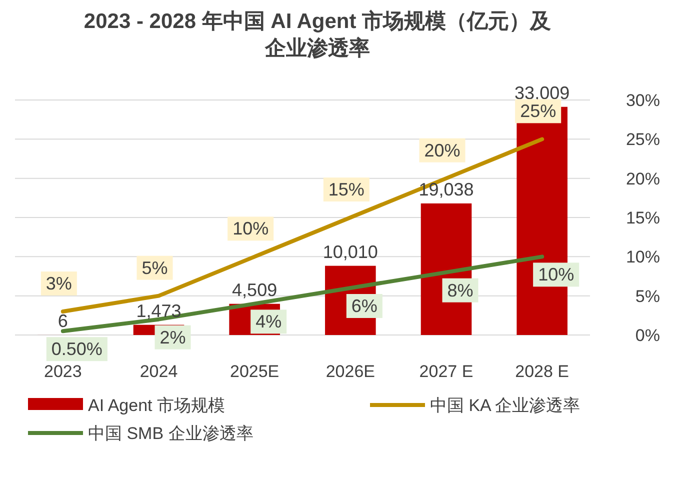  What do you see at coordinates (63, 371) in the screenshot?
I see `x-tick-label: 2023` at bounding box center [63, 371].